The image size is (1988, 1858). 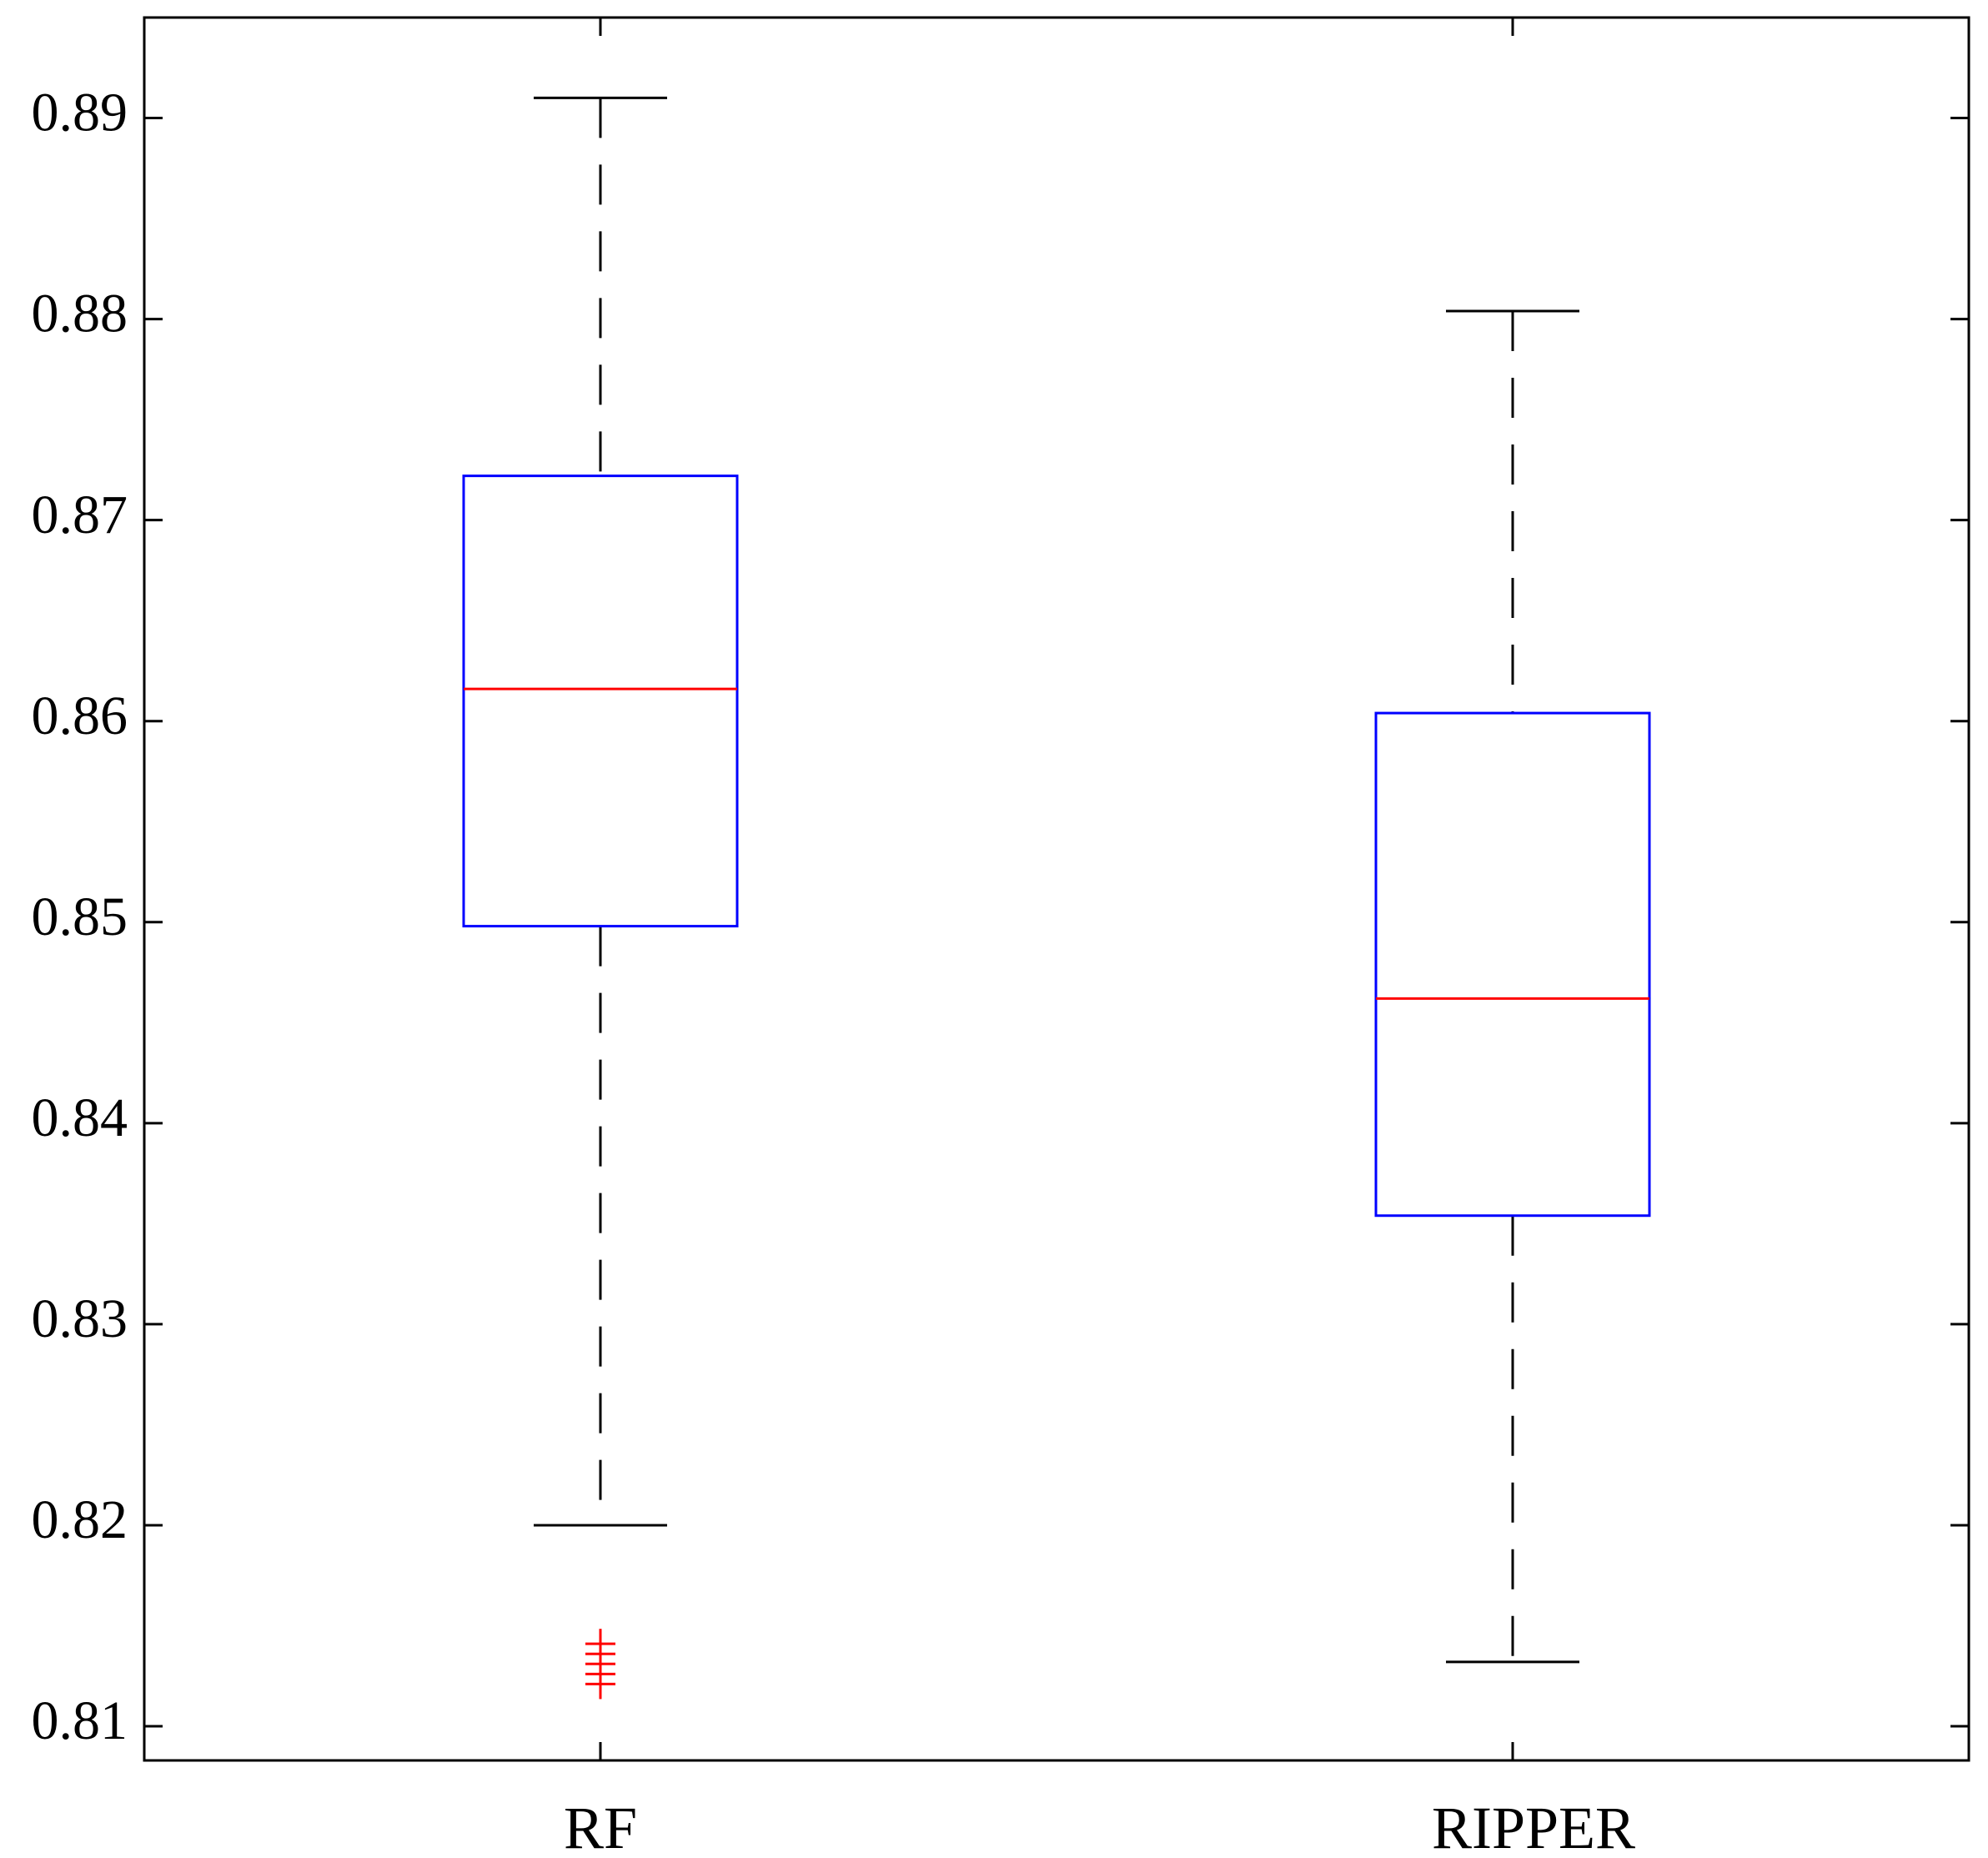 What do you see at coordinates (80, 1318) in the screenshot?
I see `y-tick-label: 0.83` at bounding box center [80, 1318].